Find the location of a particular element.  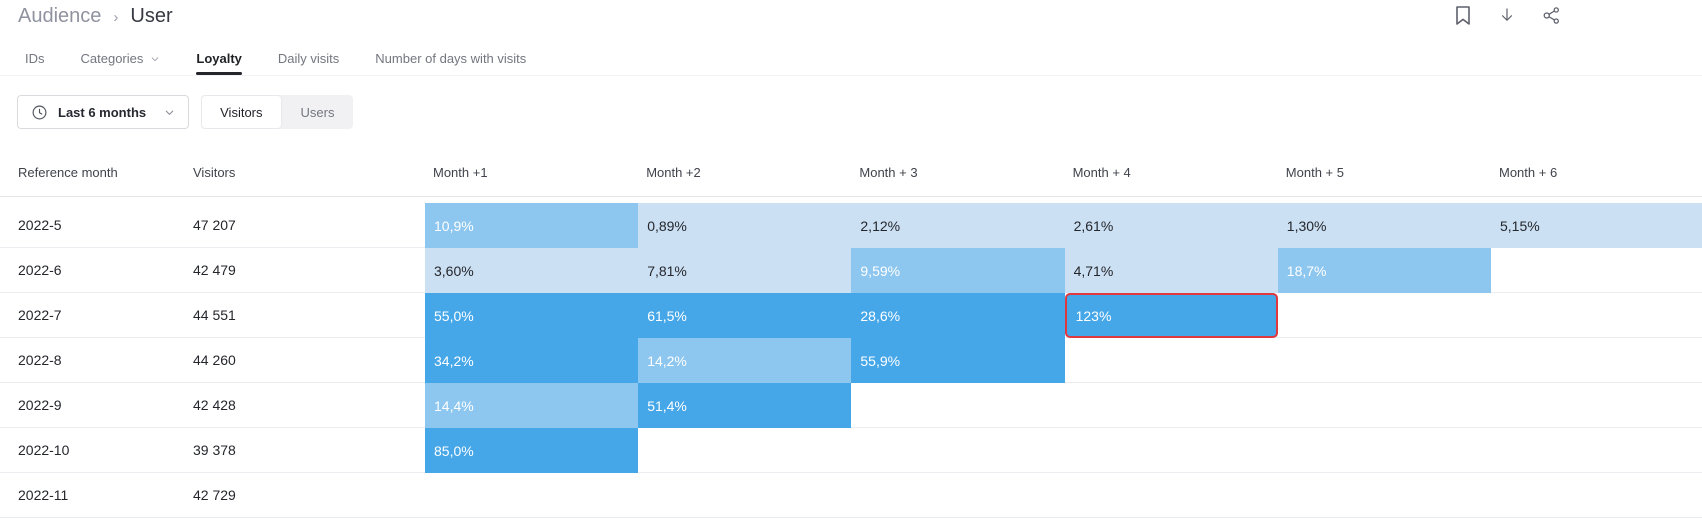

page-title: User is located at coordinates (151, 16).